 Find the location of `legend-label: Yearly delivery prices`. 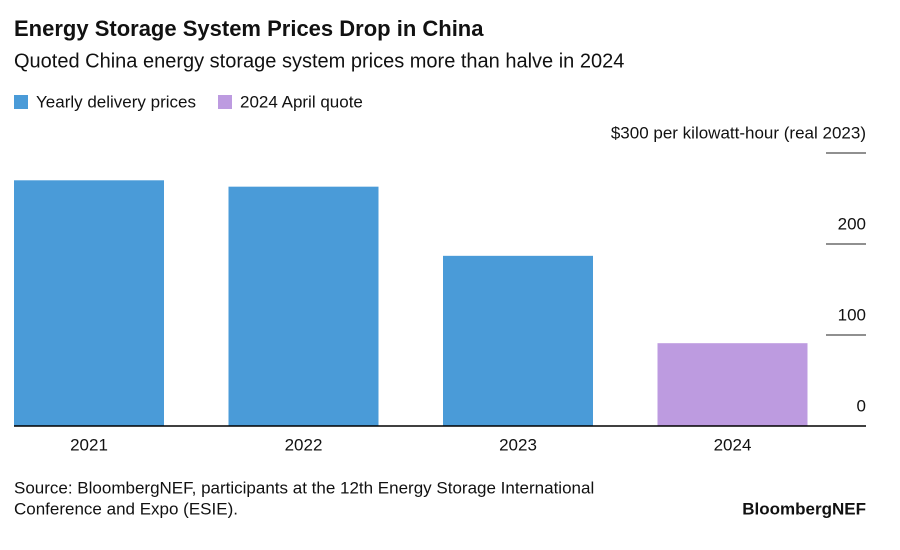

legend-label: Yearly delivery prices is located at coordinates (116, 101).